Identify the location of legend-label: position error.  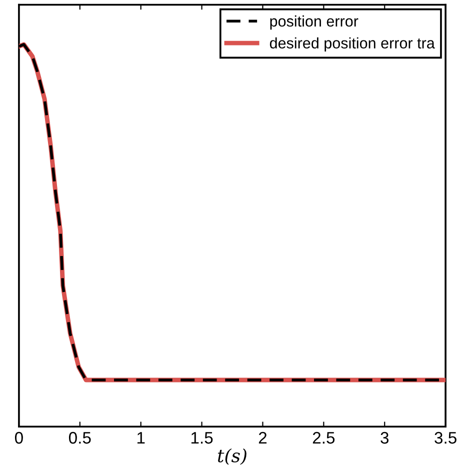
(314, 22).